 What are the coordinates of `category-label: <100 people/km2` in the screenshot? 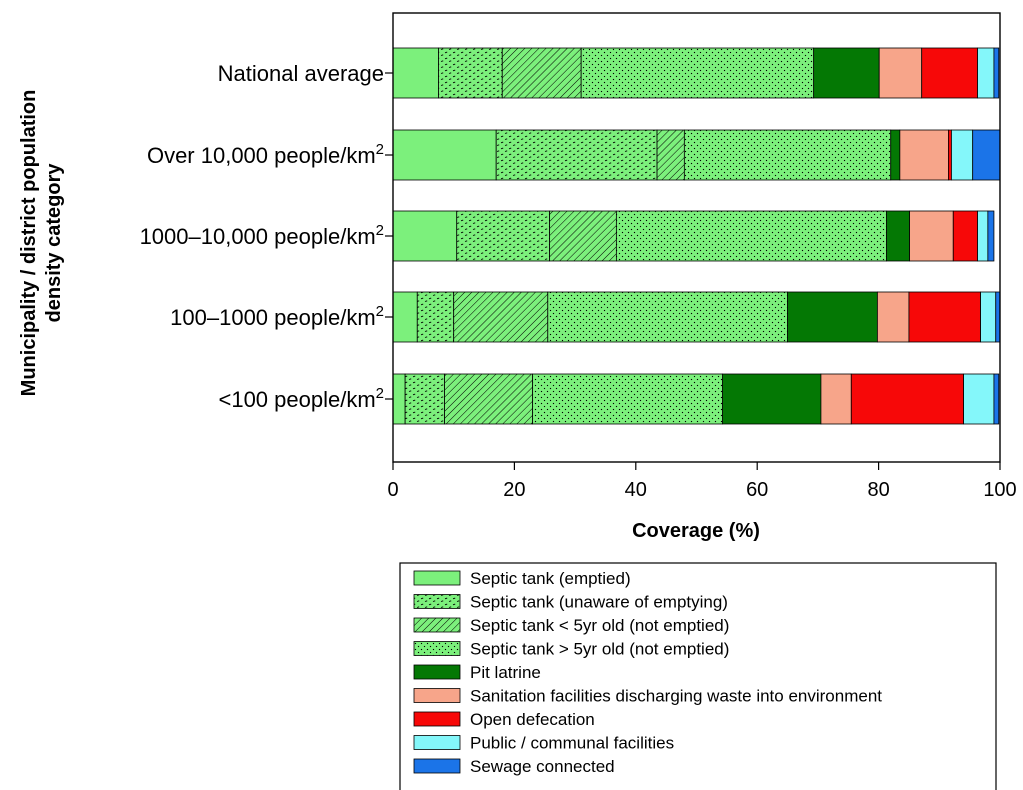 It's located at (301, 398).